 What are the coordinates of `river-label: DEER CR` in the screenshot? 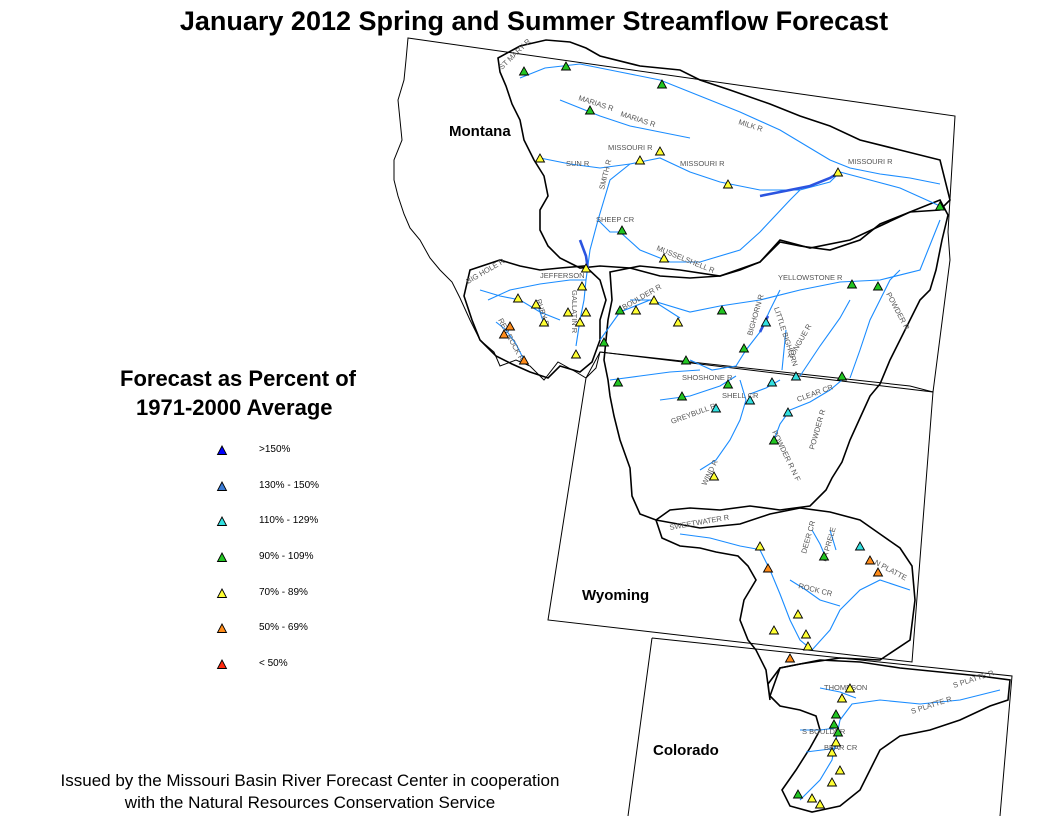 It's located at (808, 536).